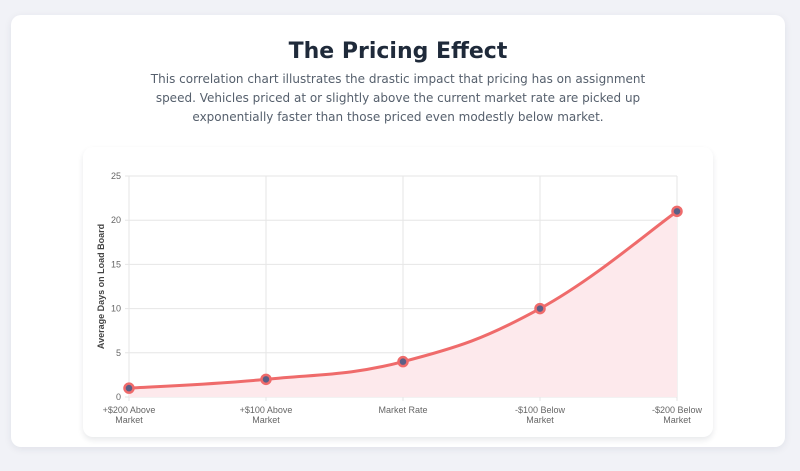 The height and width of the screenshot is (471, 800). Describe the element at coordinates (116, 264) in the screenshot. I see `y-tick-label: 15` at that location.